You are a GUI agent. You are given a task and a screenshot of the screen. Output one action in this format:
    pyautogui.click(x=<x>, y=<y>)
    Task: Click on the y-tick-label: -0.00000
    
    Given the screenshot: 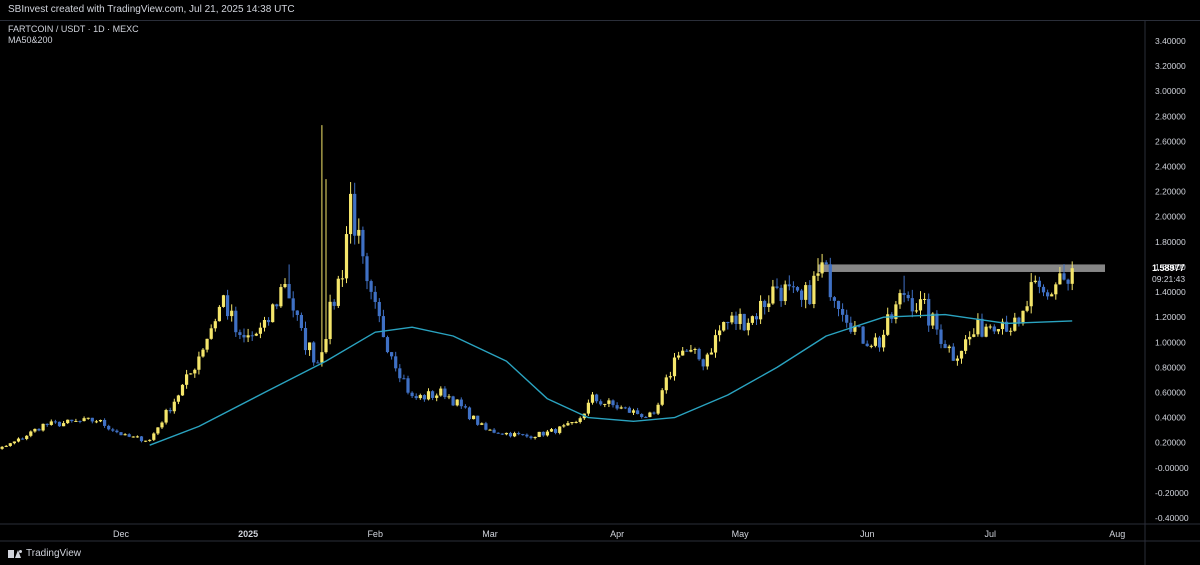 What is the action you would take?
    pyautogui.click(x=1172, y=468)
    